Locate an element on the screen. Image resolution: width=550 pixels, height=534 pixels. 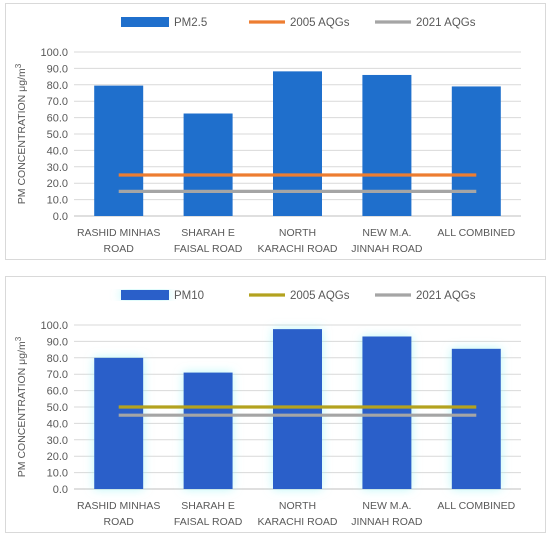
pm10-legend-item: PM10 is located at coordinates (162, 296).